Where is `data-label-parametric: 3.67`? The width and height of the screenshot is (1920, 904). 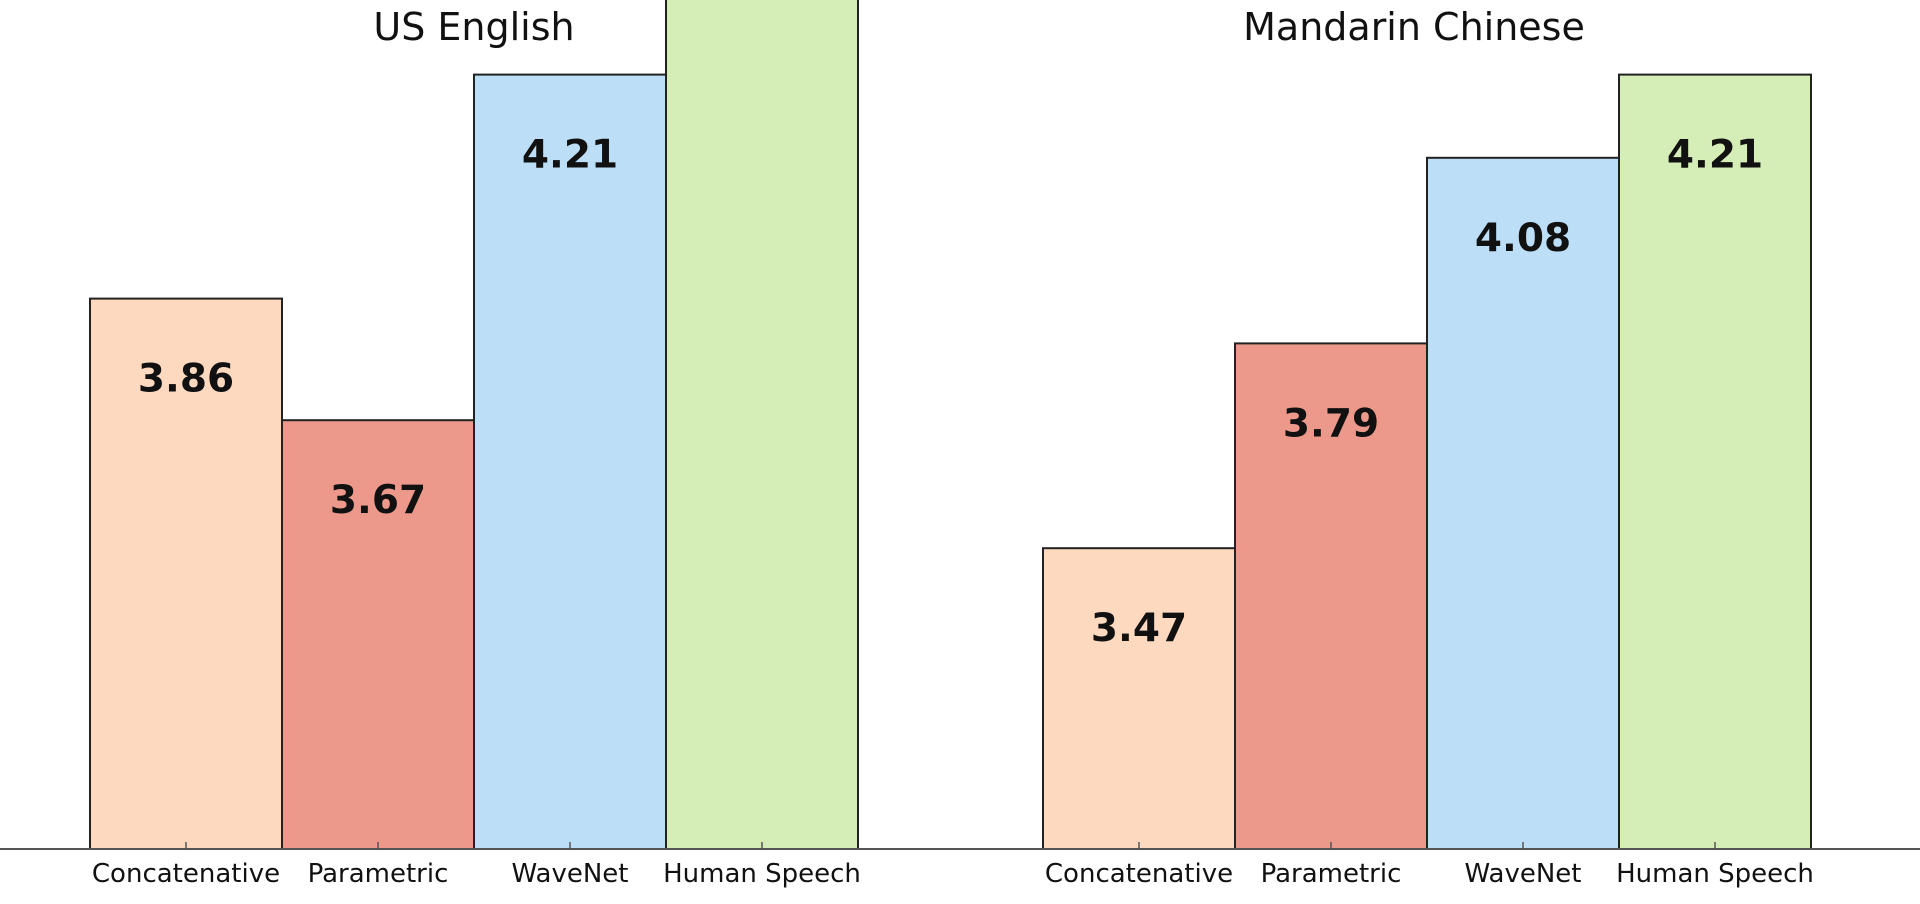 data-label-parametric: 3.67 is located at coordinates (378, 500).